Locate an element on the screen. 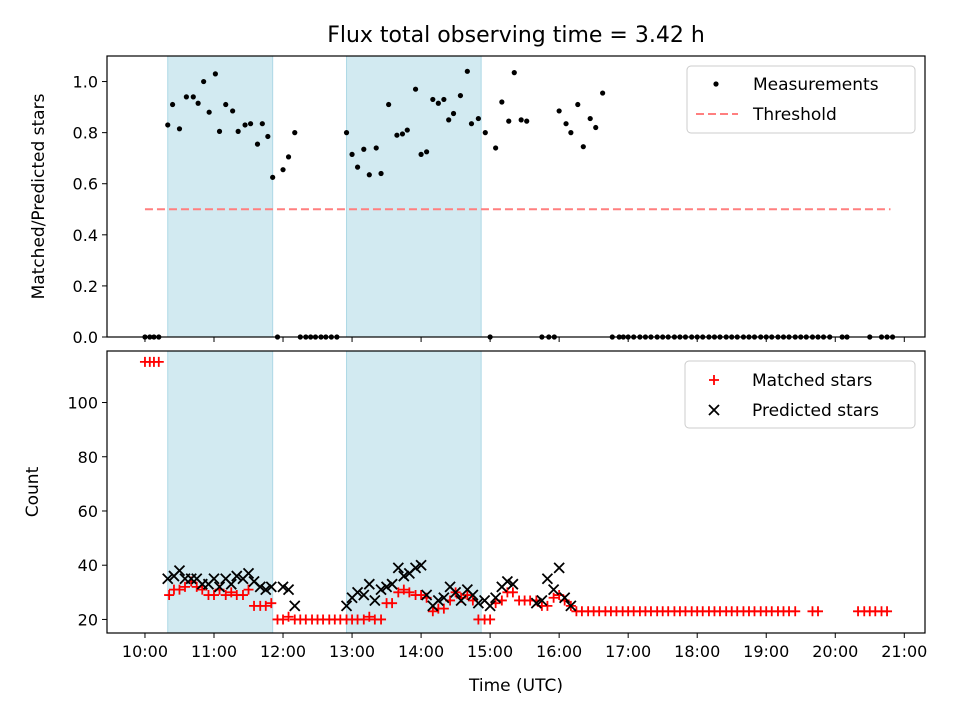  x-tick-label: 15:00 is located at coordinates (490, 651).